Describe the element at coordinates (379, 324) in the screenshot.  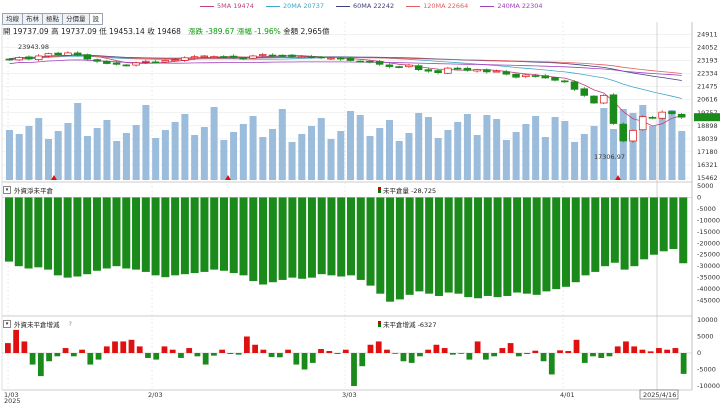
I see `bar-legend-icon` at that location.